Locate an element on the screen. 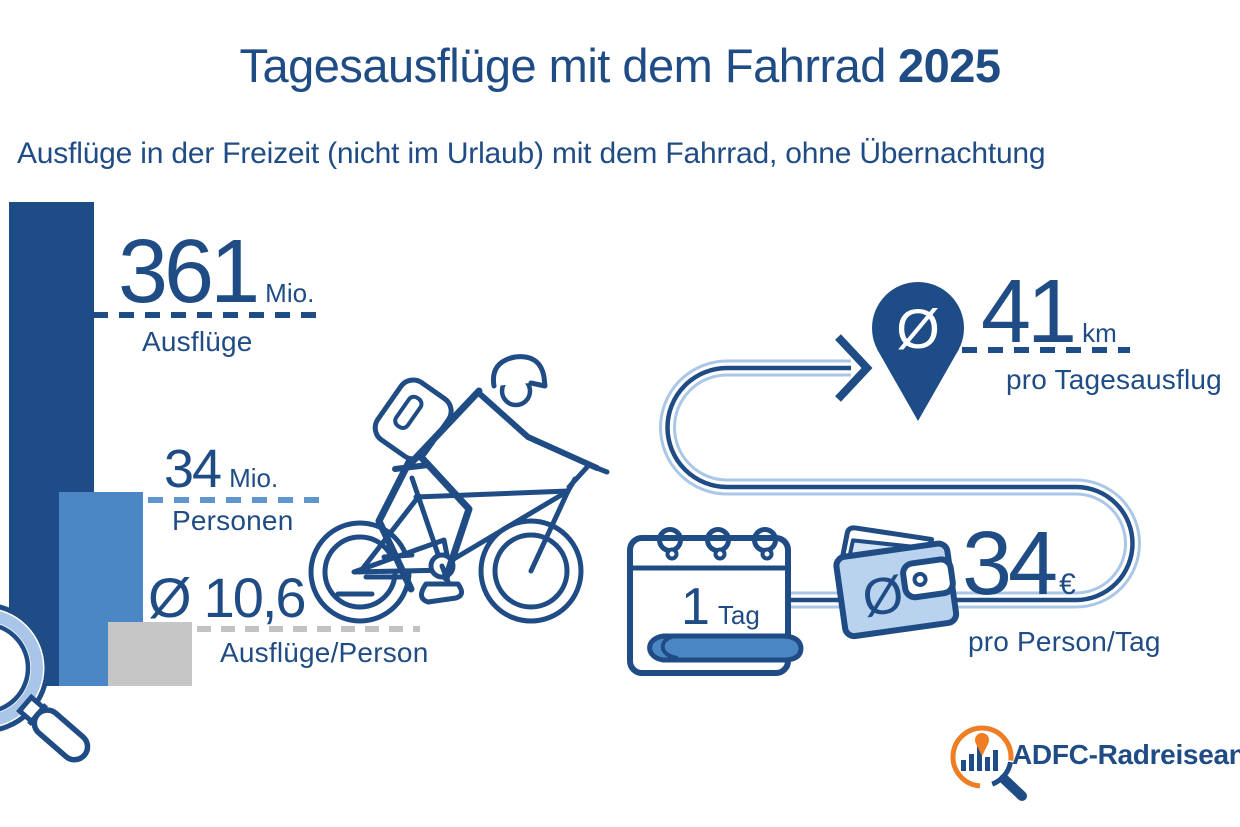  logo-bar-chart is located at coordinates (979, 758).